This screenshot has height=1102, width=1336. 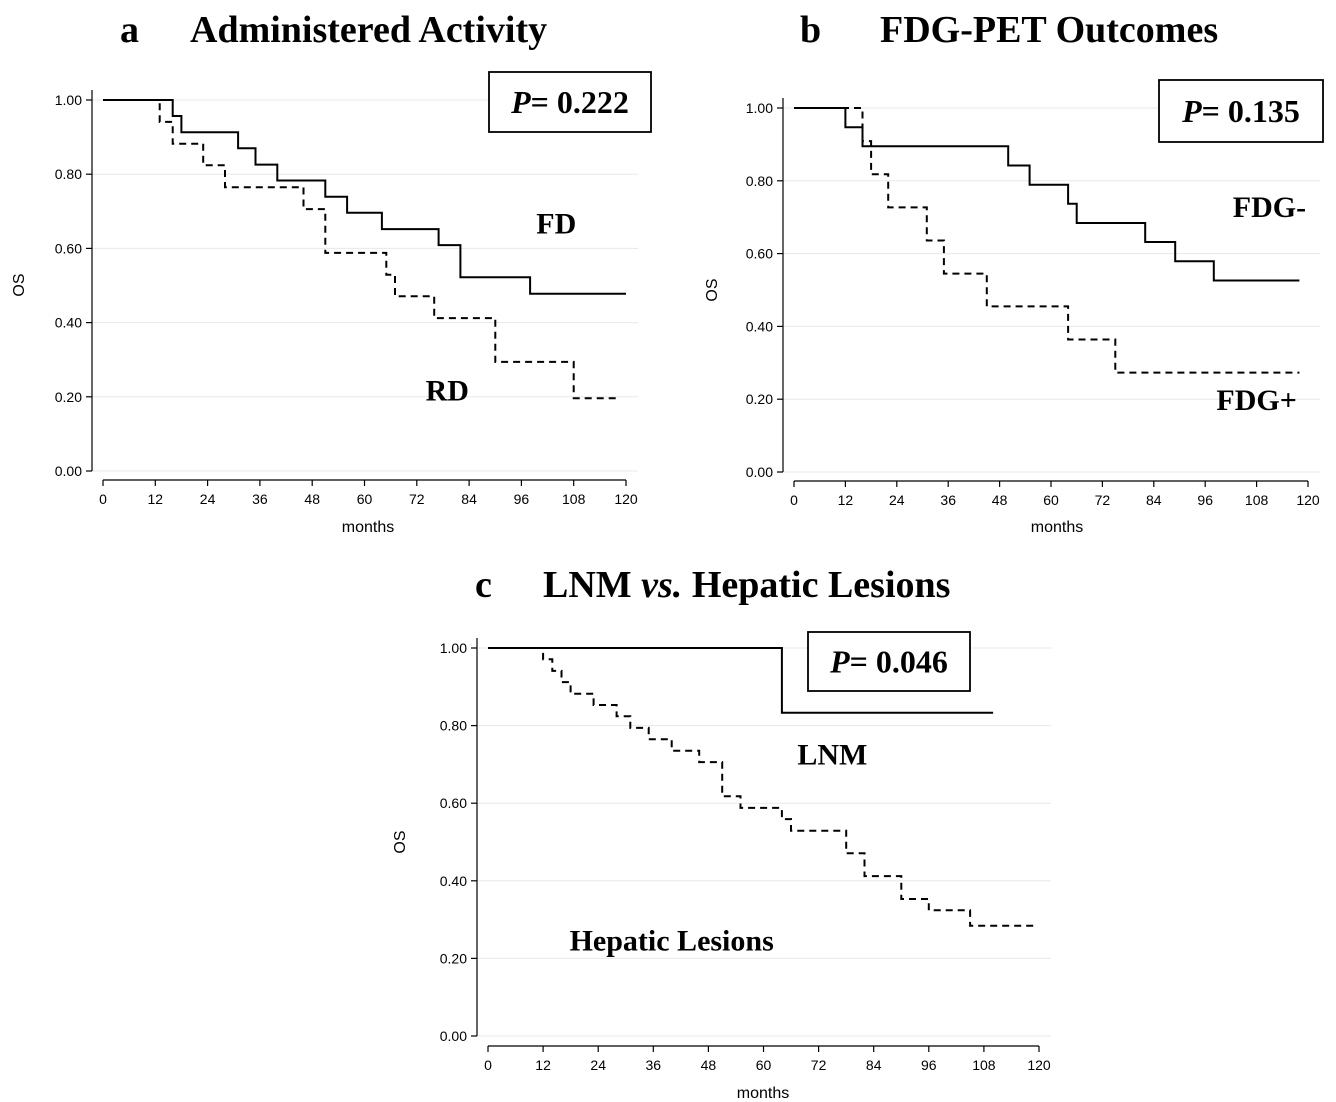 I want to click on panel-c-x-tick-label: 108, so click(x=984, y=1065).